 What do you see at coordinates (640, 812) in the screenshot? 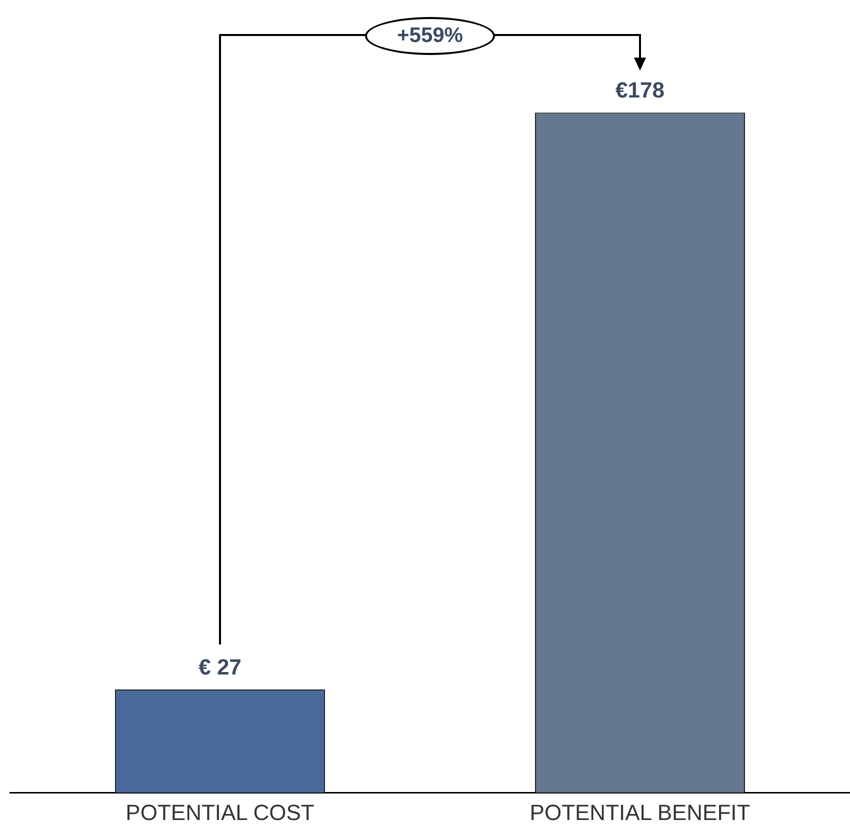
I see `x-tick-label: POTENTIAL BENEFIT` at bounding box center [640, 812].